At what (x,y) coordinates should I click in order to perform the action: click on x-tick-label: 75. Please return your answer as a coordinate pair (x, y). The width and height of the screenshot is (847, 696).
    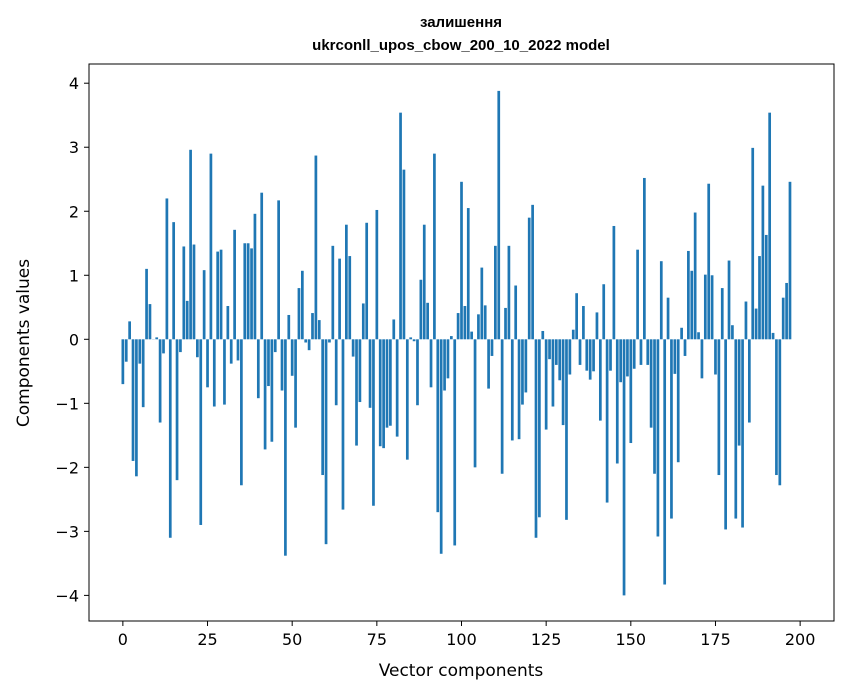
    Looking at the image, I should click on (377, 639).